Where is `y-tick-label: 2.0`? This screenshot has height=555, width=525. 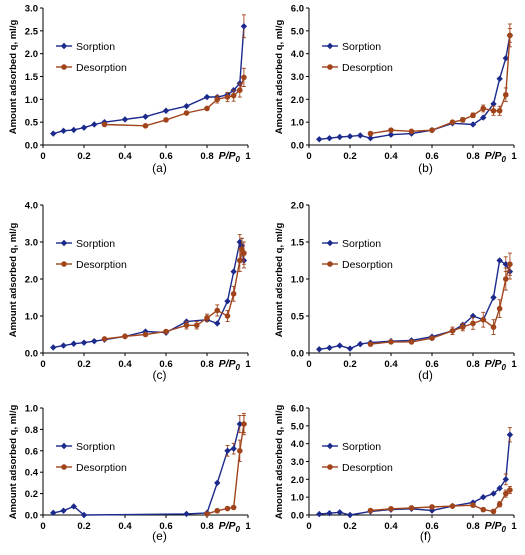
y-tick-label: 2.0 is located at coordinates (31, 54).